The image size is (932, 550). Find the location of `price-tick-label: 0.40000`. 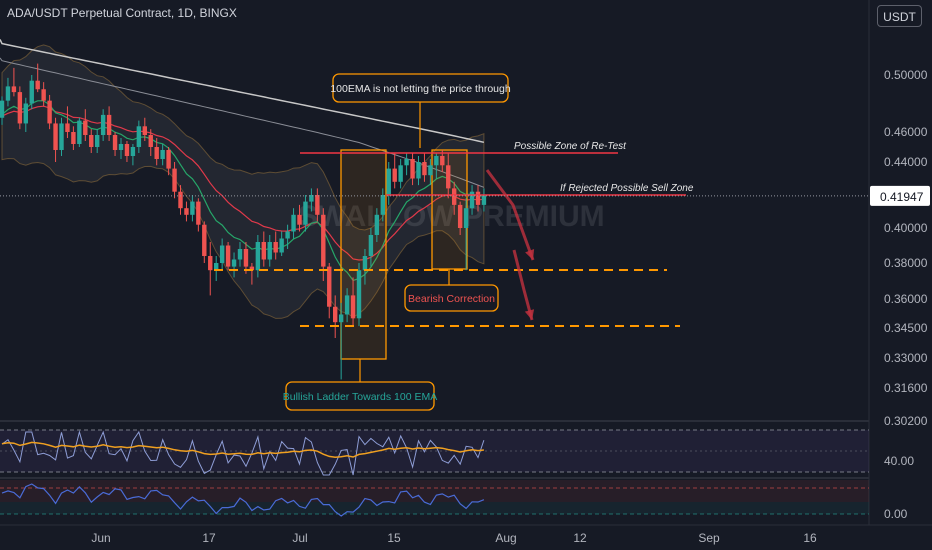

price-tick-label: 0.40000 is located at coordinates (906, 228).